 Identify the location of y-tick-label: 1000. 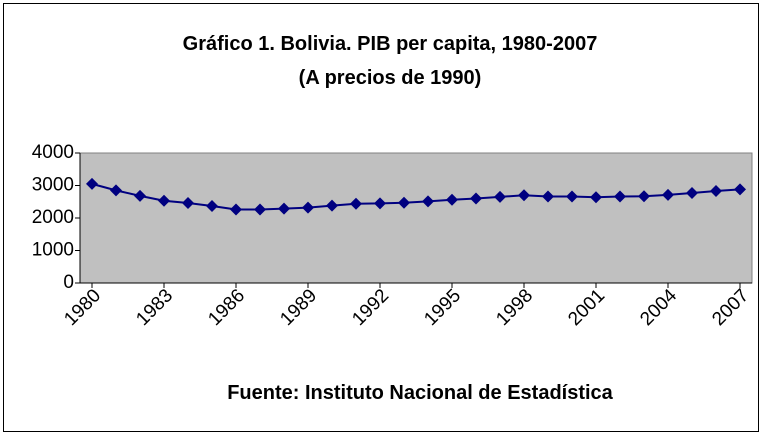
(53, 250).